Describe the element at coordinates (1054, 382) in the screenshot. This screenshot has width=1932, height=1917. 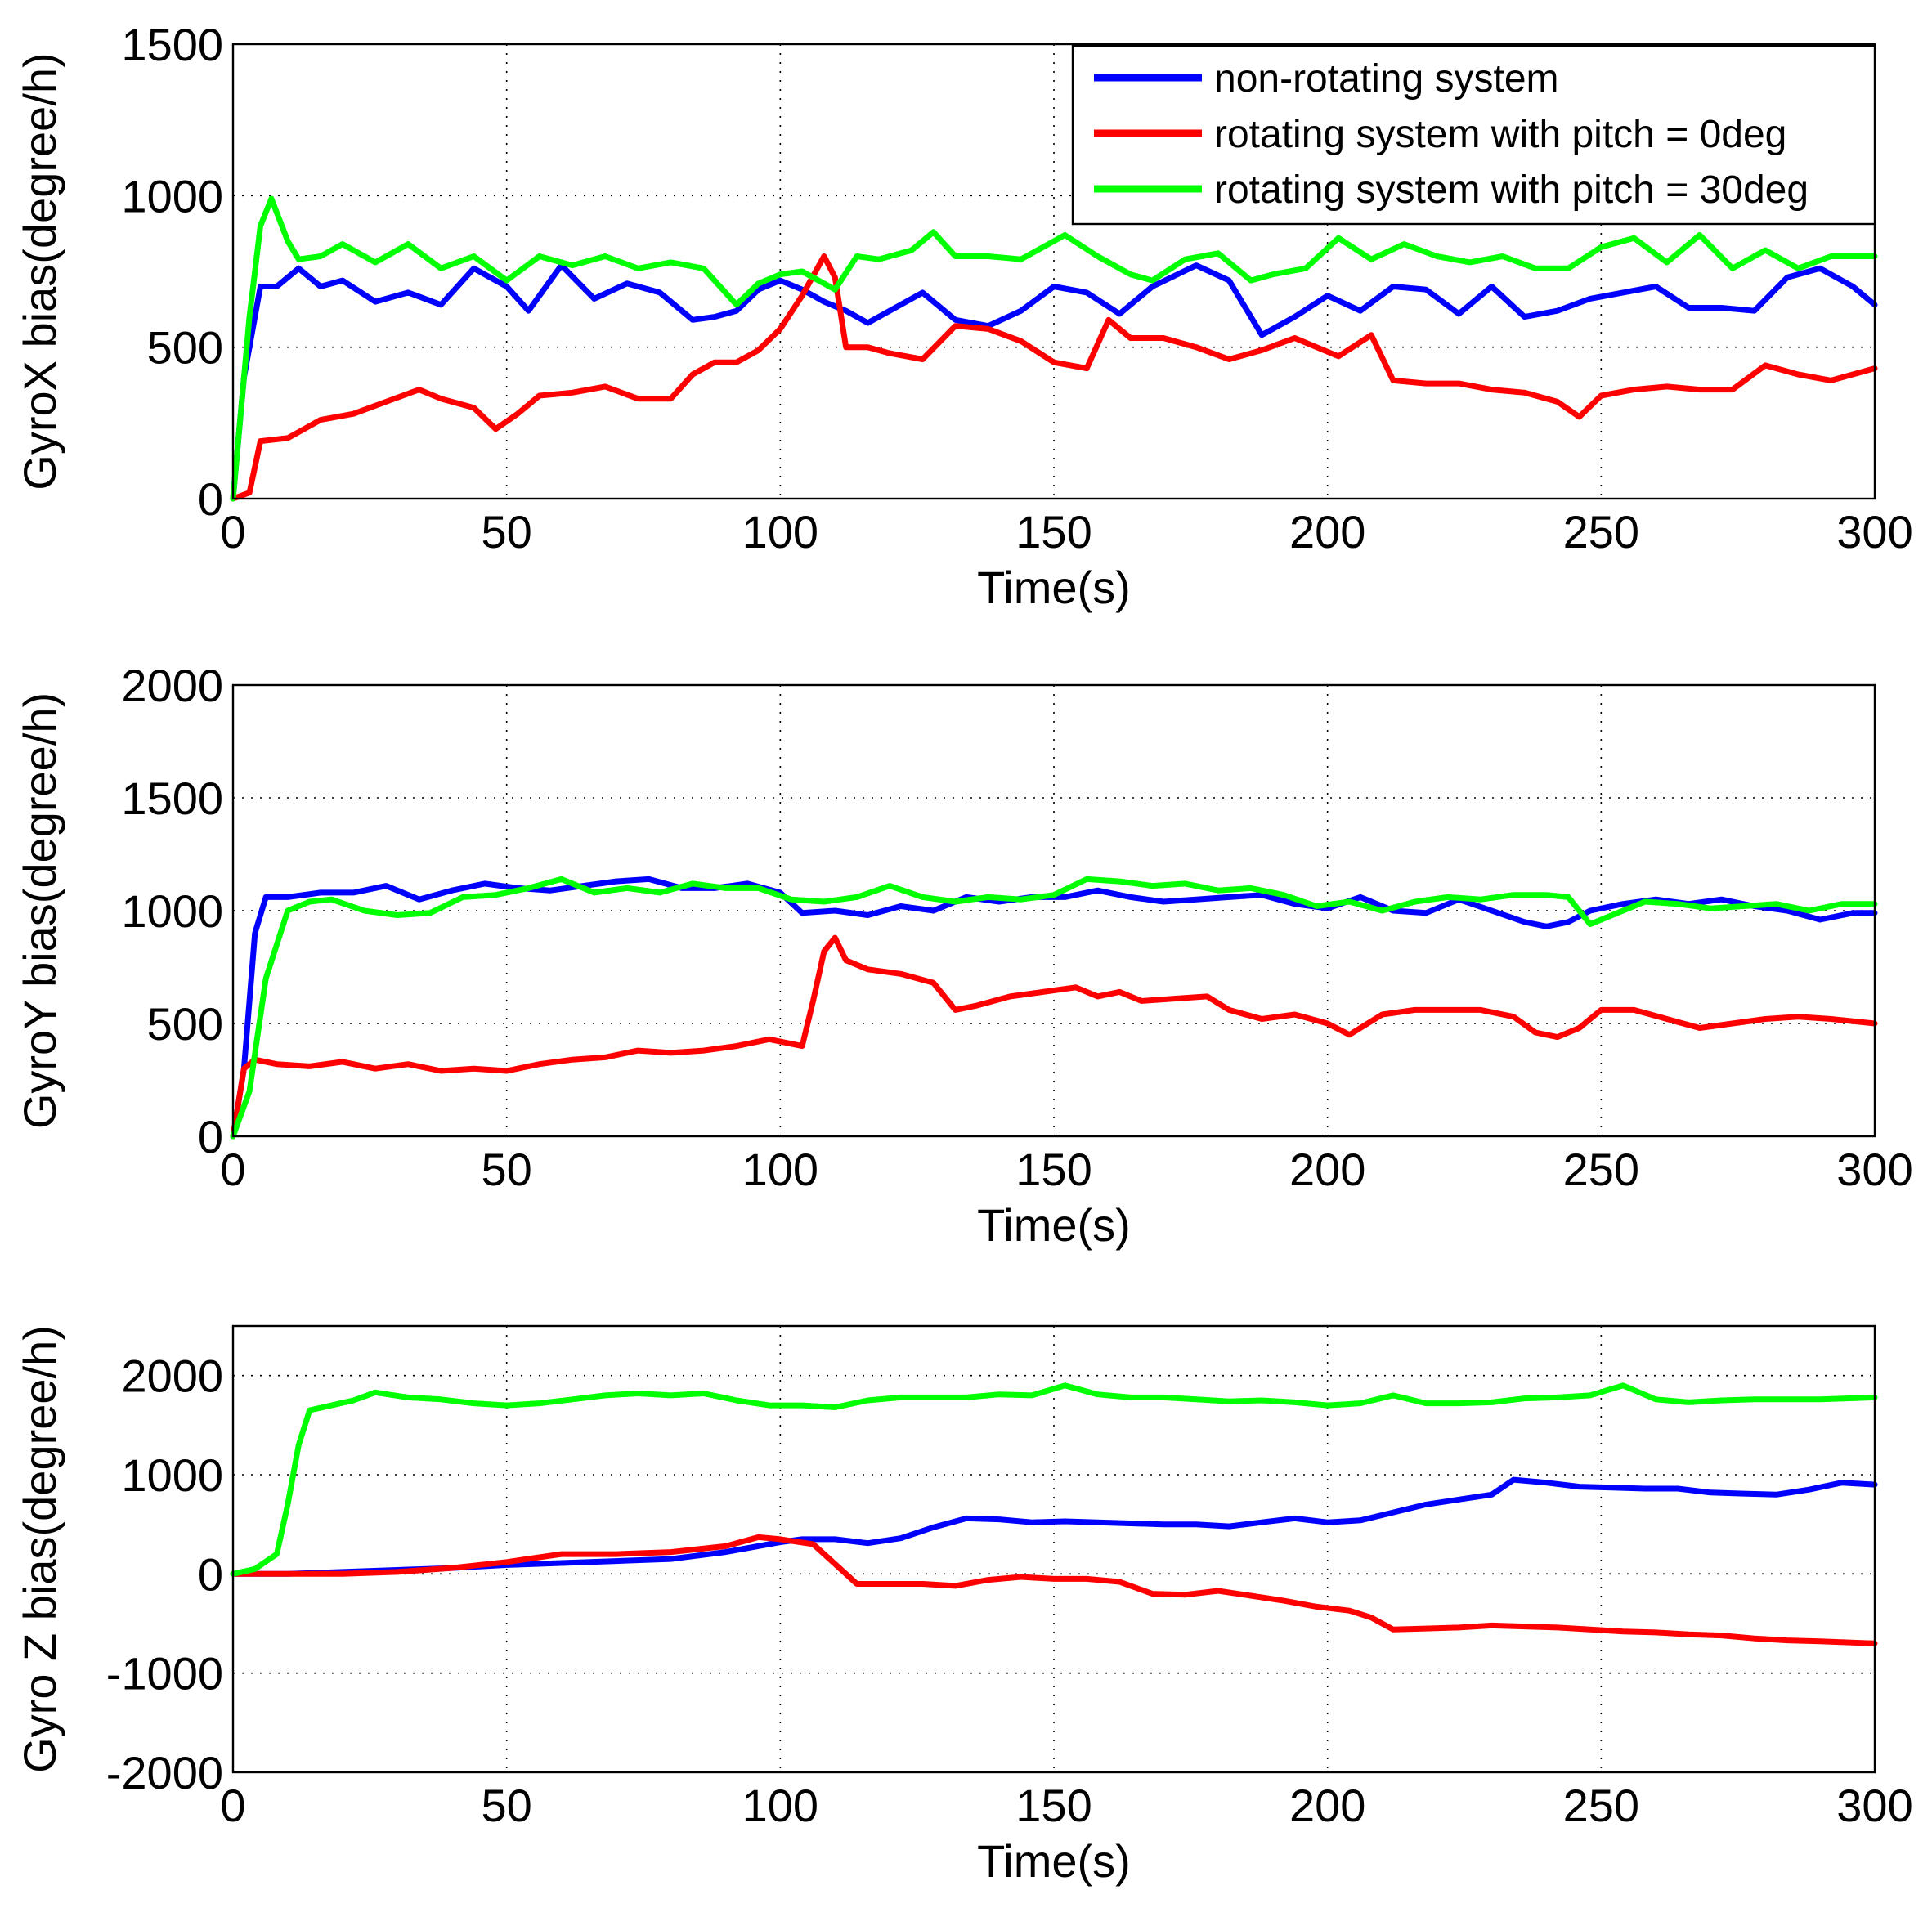
I see `series-line-non-rotating-gyro-x` at that location.